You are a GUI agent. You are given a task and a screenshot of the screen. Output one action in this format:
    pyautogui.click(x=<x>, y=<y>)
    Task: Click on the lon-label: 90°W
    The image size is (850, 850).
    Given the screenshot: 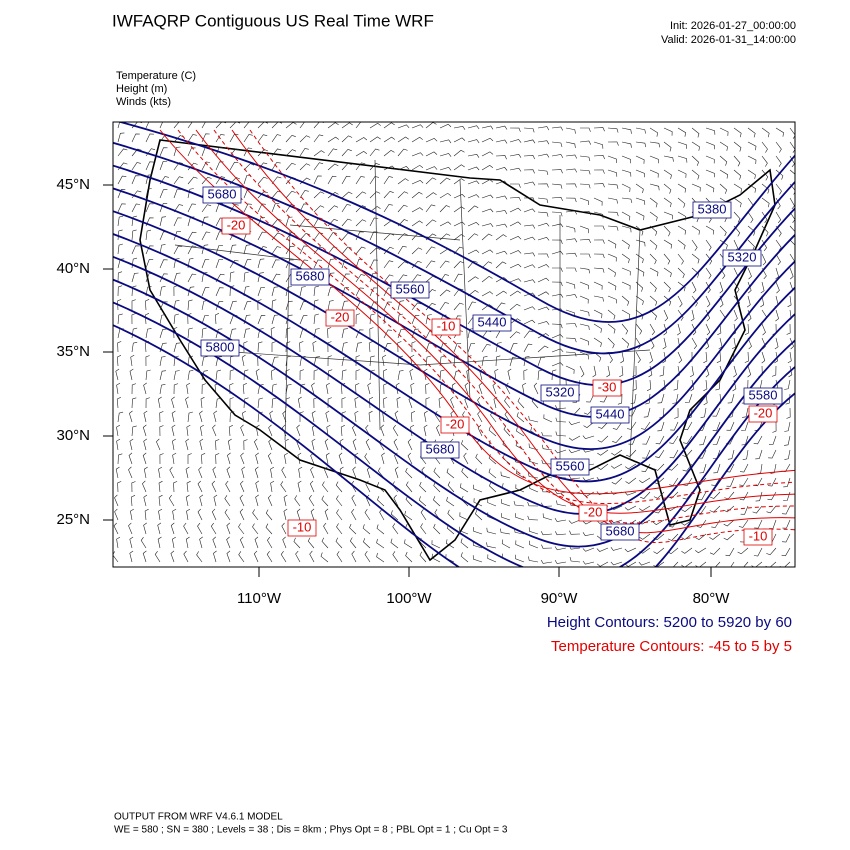 What is the action you would take?
    pyautogui.click(x=560, y=598)
    